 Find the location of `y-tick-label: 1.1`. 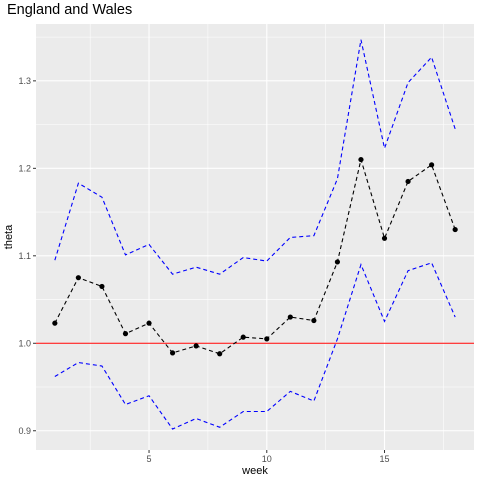

y-tick-label: 1.1 is located at coordinates (24, 256).